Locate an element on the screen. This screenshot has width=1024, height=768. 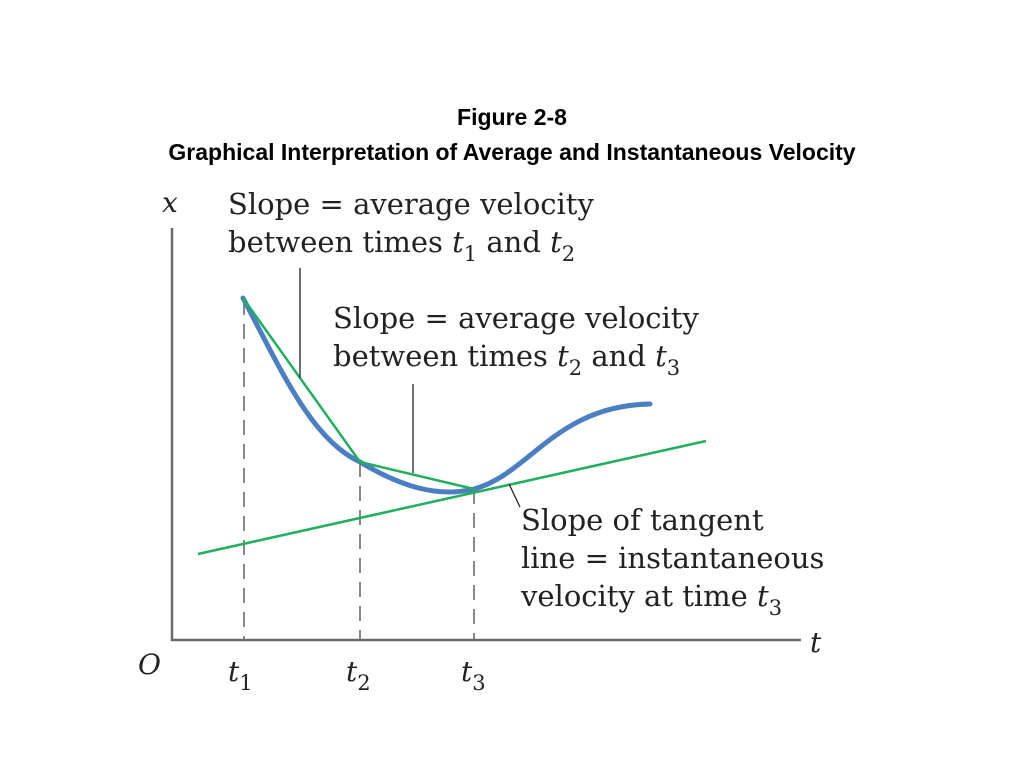
secant-line-t1-t2 is located at coordinates (301, 380).